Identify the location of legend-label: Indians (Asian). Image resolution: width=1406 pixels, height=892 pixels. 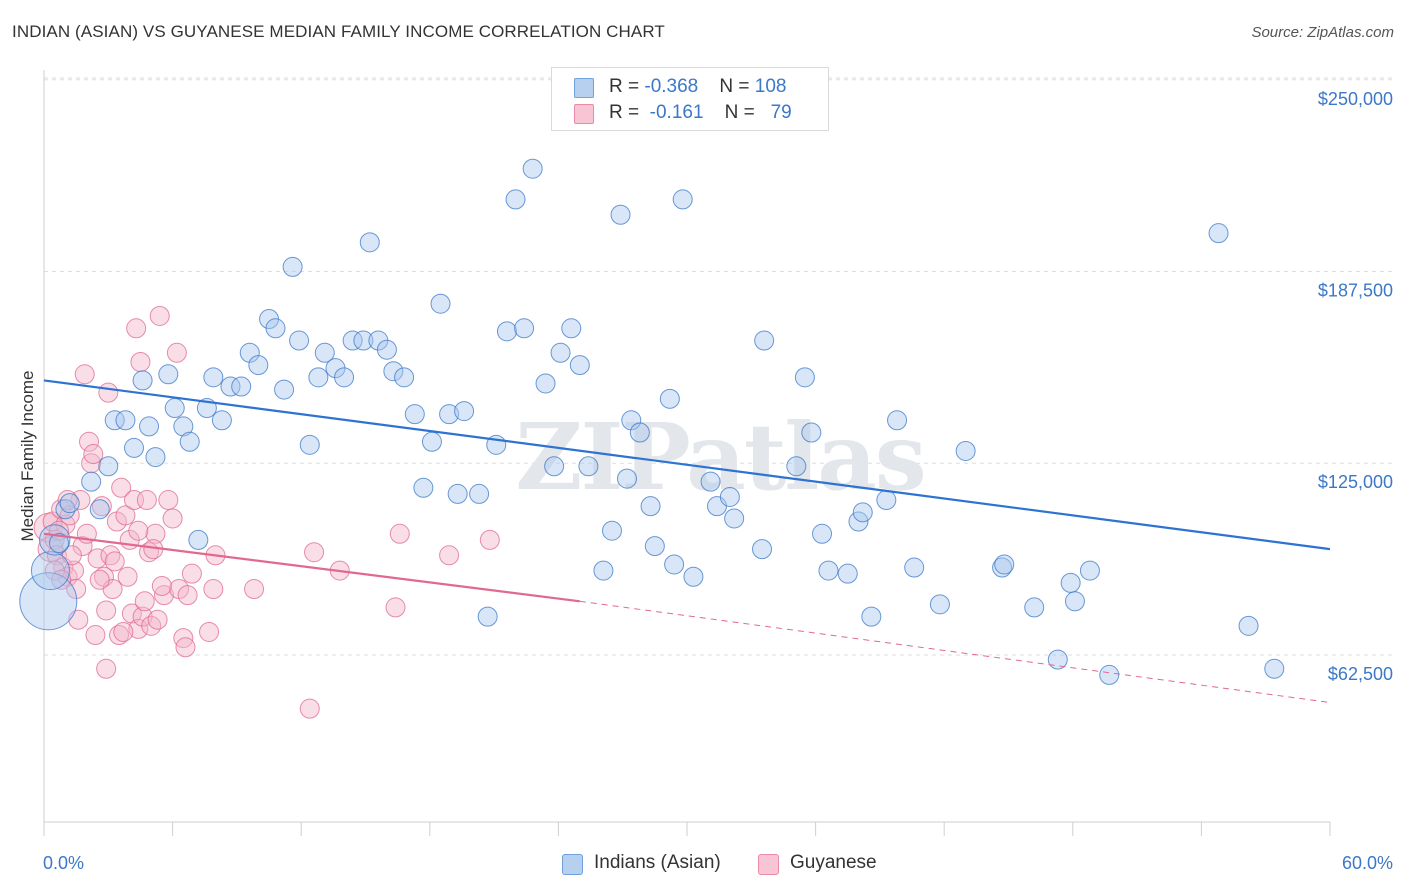
(657, 862).